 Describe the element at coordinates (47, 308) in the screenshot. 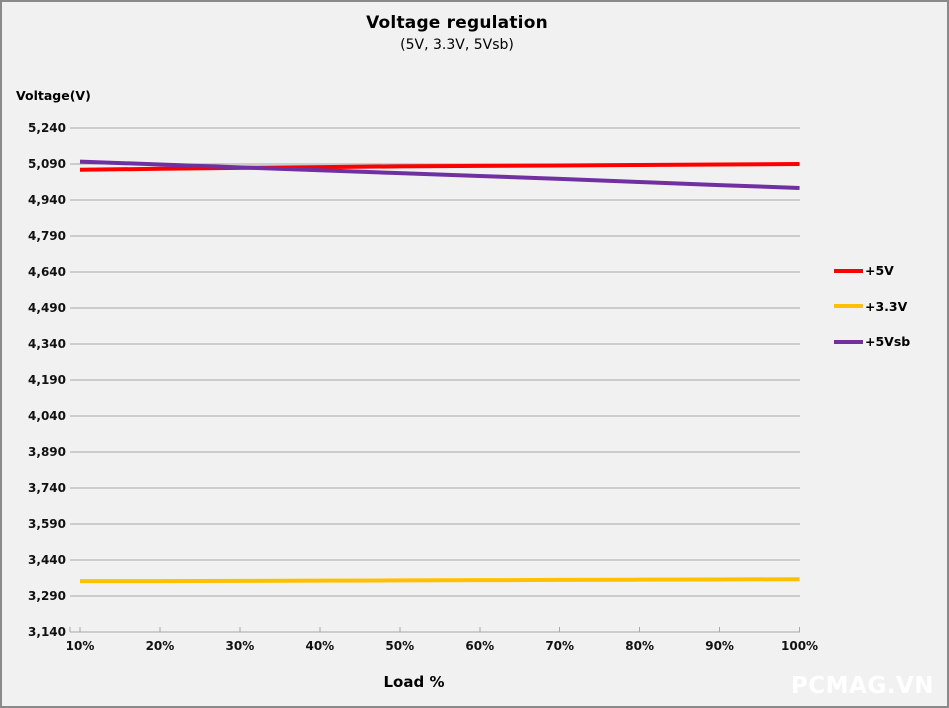

I see `y-axis-tick-label: 4,490` at that location.